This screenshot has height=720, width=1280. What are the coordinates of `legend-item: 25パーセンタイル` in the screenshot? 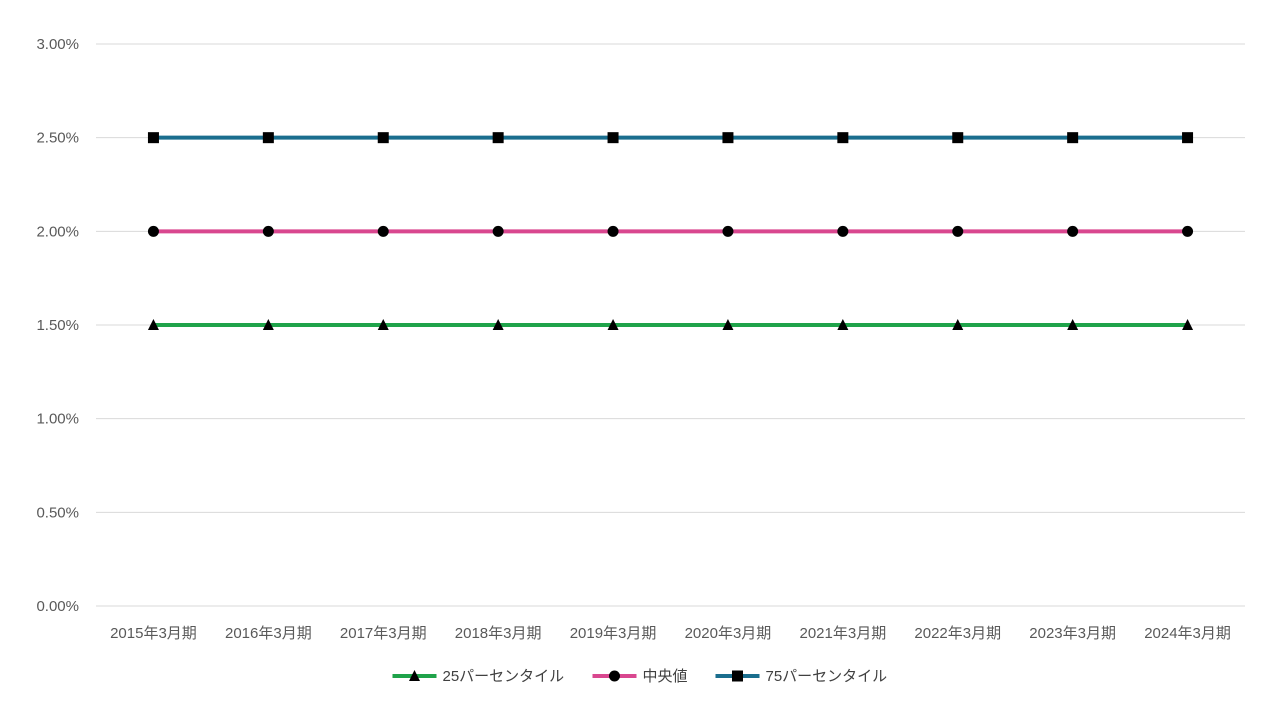 It's located at (478, 676).